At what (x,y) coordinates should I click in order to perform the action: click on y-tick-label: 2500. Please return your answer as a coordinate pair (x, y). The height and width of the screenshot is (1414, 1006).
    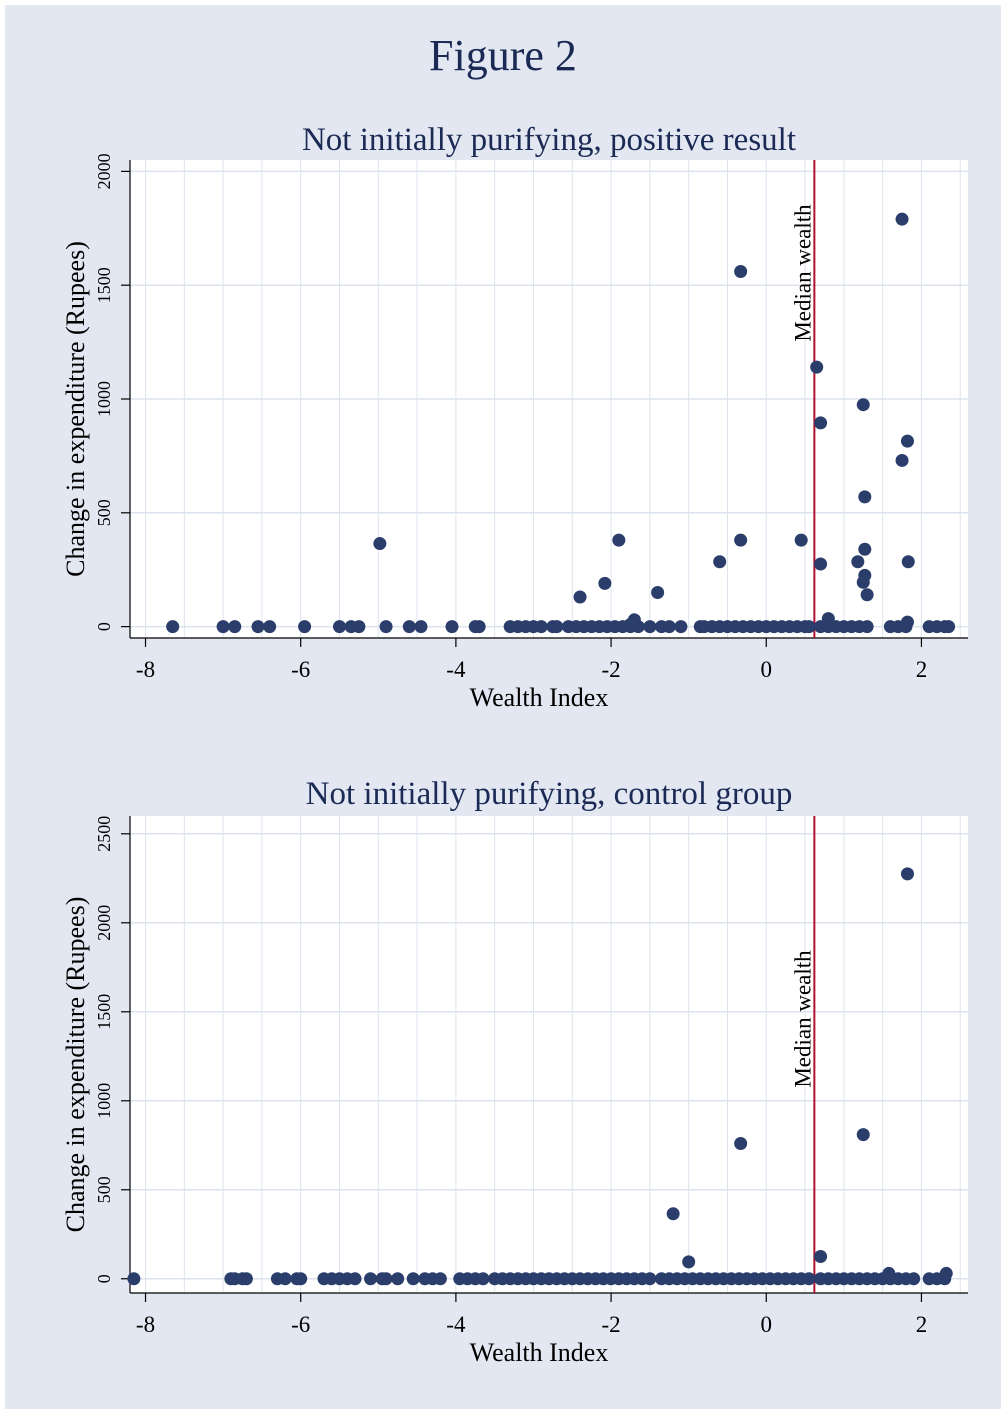
    Looking at the image, I should click on (104, 834).